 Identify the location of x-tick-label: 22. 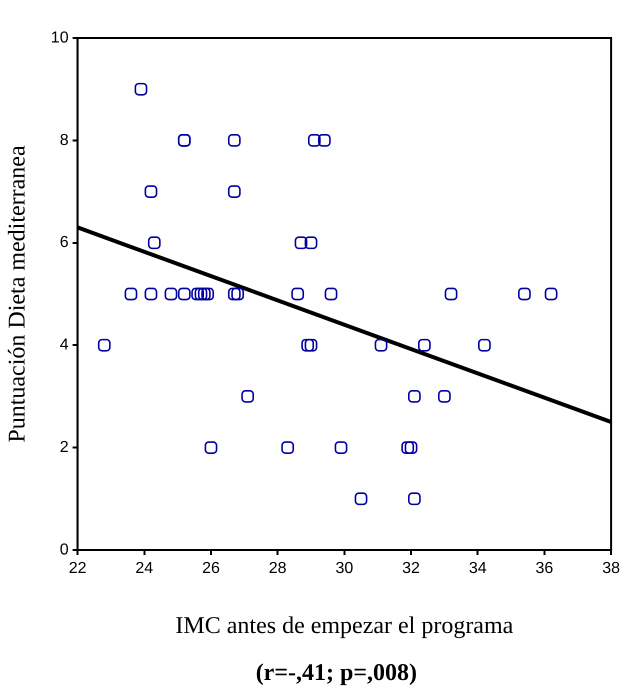
(77, 569).